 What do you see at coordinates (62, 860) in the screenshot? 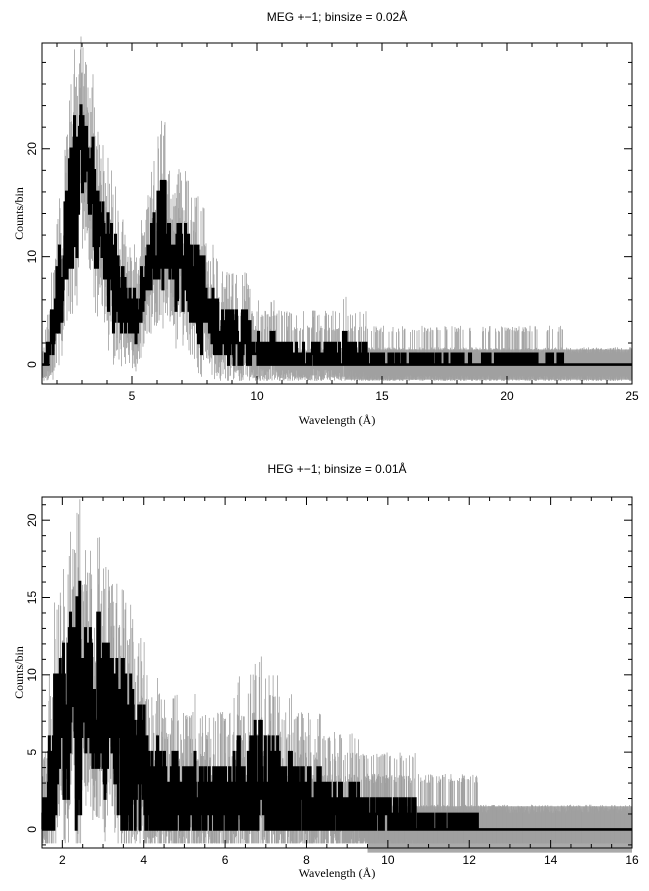
I see `x-tick-label: 2` at bounding box center [62, 860].